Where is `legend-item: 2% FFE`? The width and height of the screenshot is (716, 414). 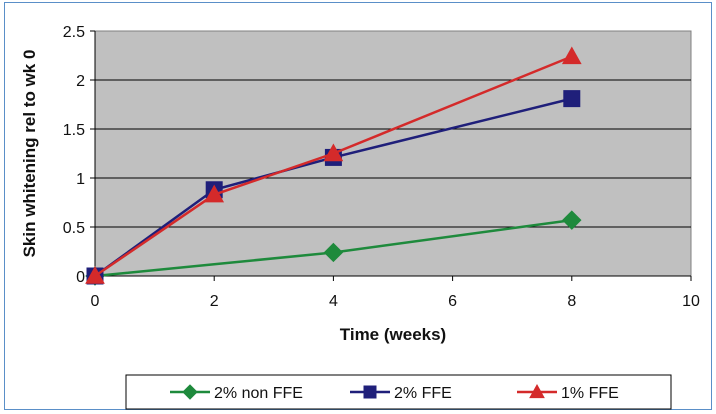
legend-item: 2% FFE is located at coordinates (401, 393).